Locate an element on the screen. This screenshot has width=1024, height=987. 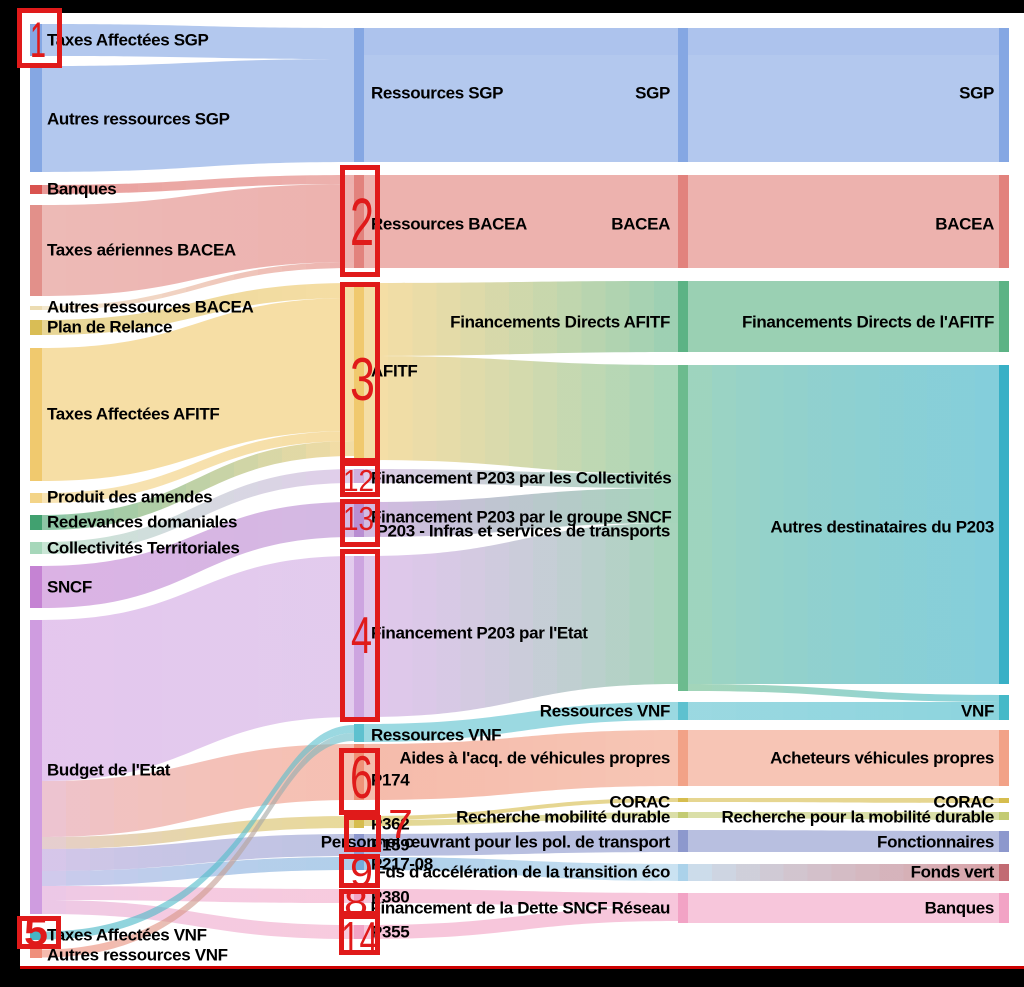
svg-text:Financements Directs de l'AFIT: Financements Directs de l'AFITF is located at coordinates (868, 322).